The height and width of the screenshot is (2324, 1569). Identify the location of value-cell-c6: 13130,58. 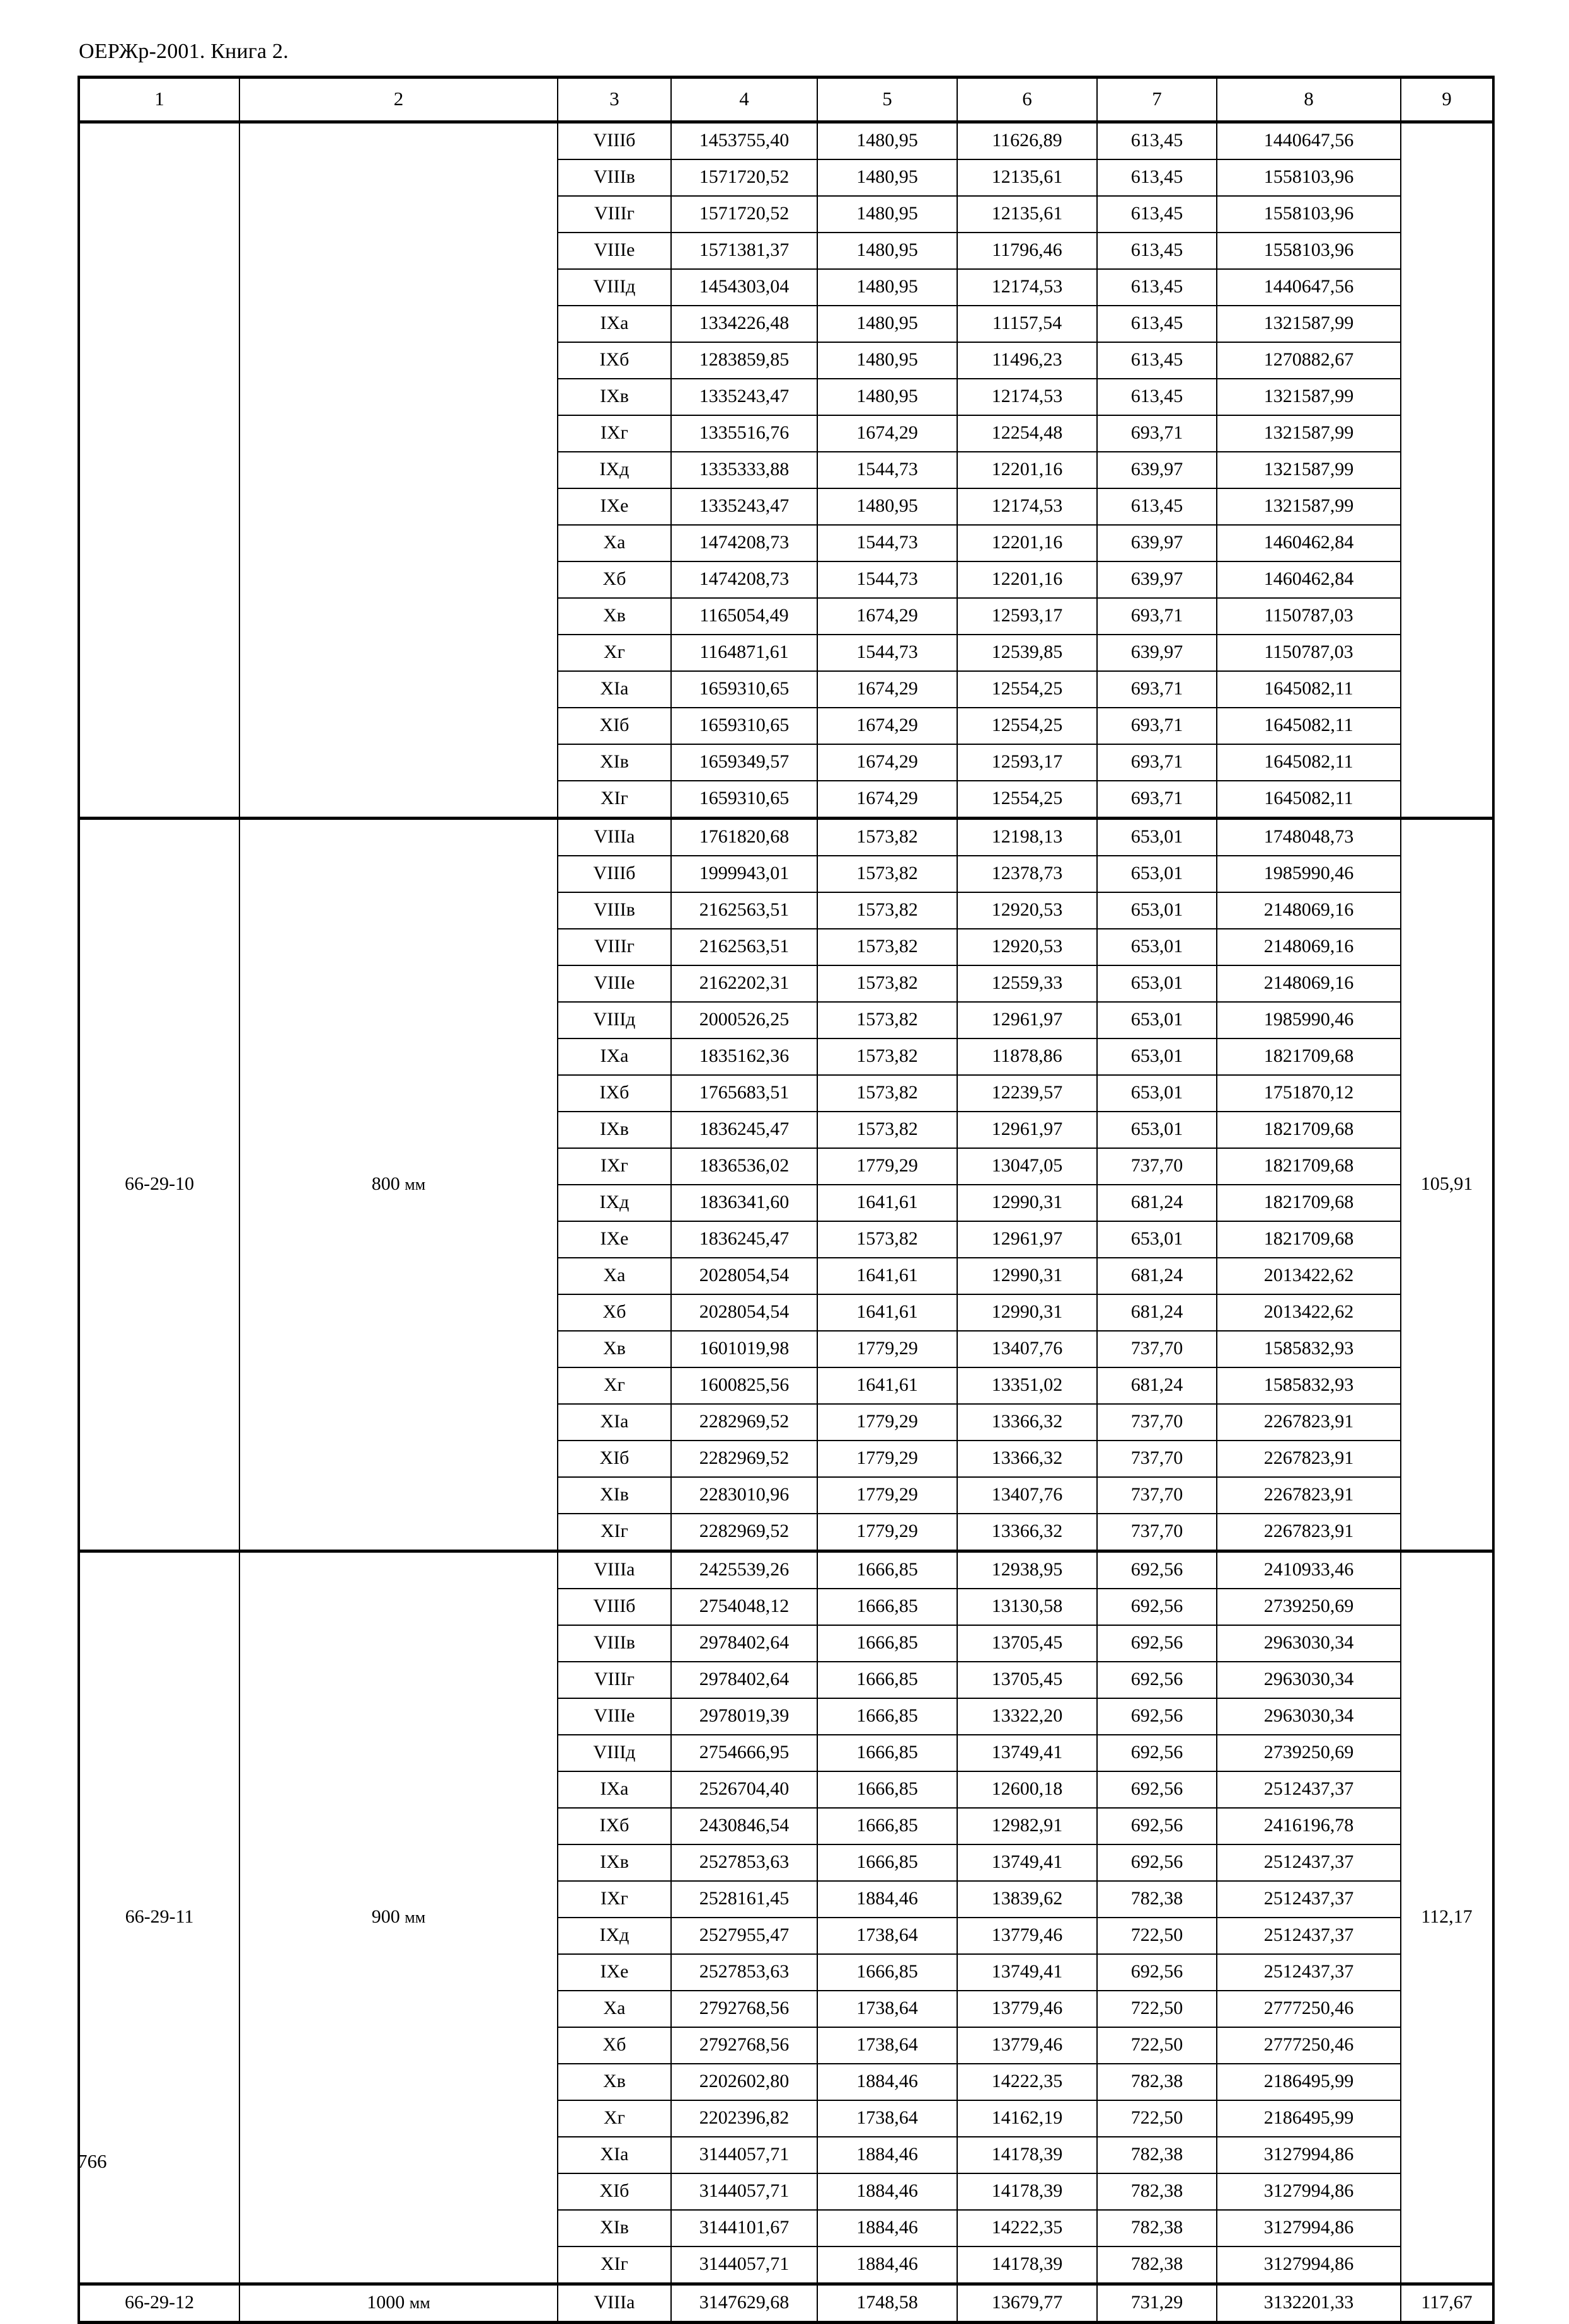
(1027, 1607).